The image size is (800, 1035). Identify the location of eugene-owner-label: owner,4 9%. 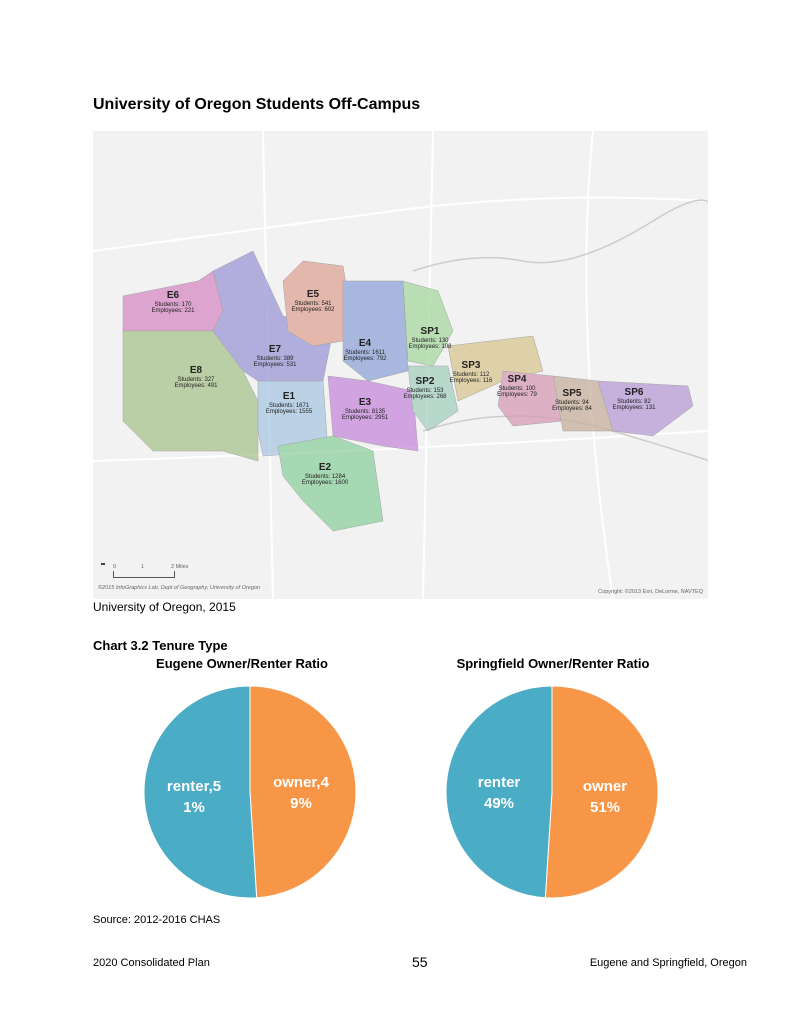
(301, 793).